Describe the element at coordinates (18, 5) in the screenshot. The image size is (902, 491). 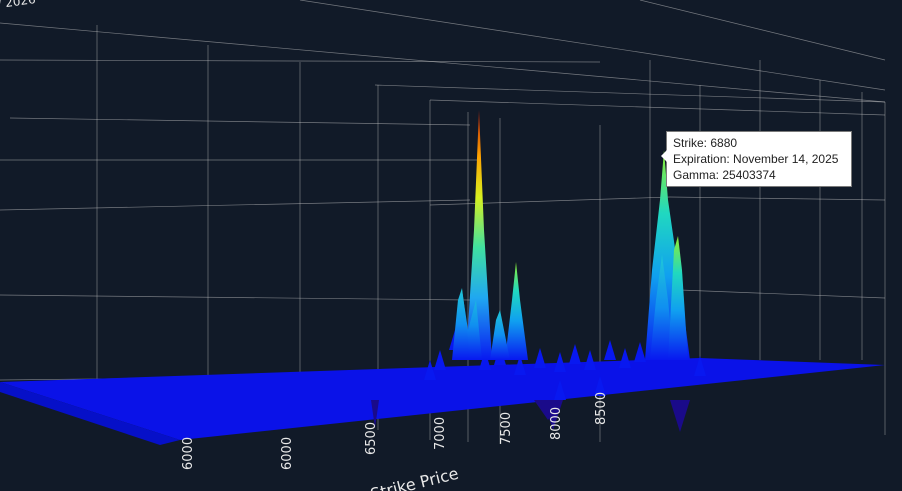
I see `corner-tick-label: / 2026` at that location.